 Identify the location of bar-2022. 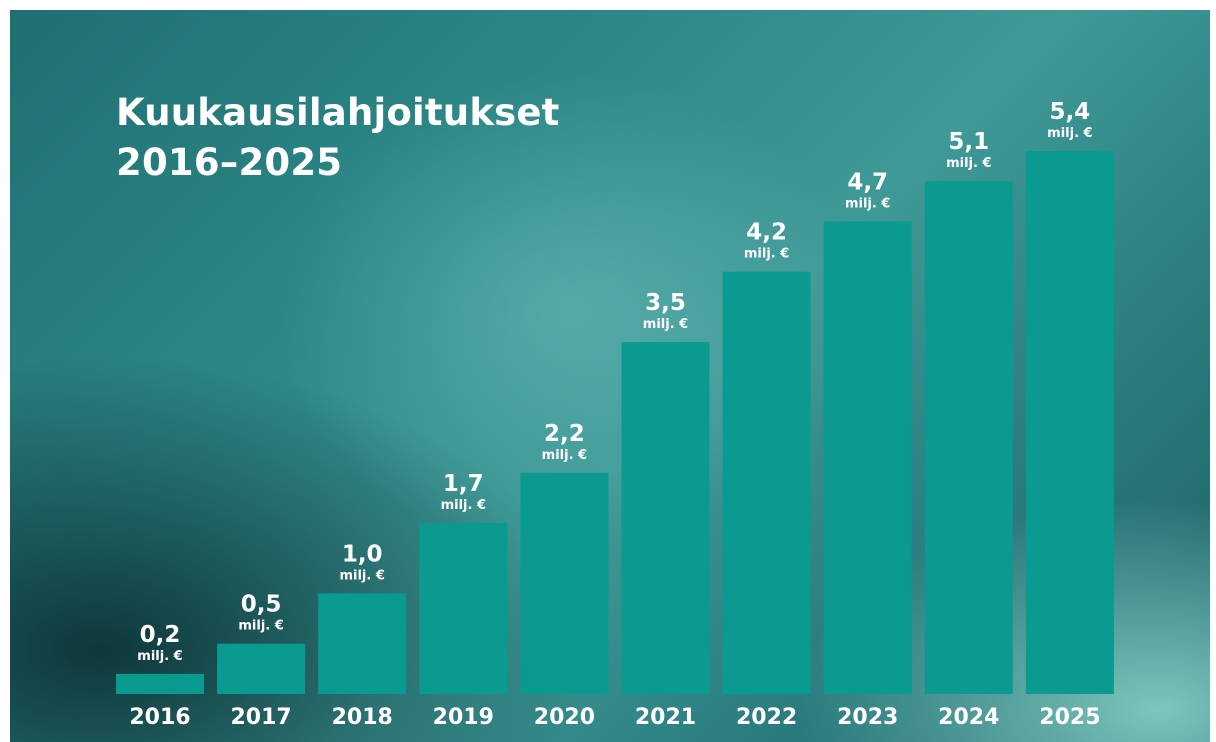
(766, 482).